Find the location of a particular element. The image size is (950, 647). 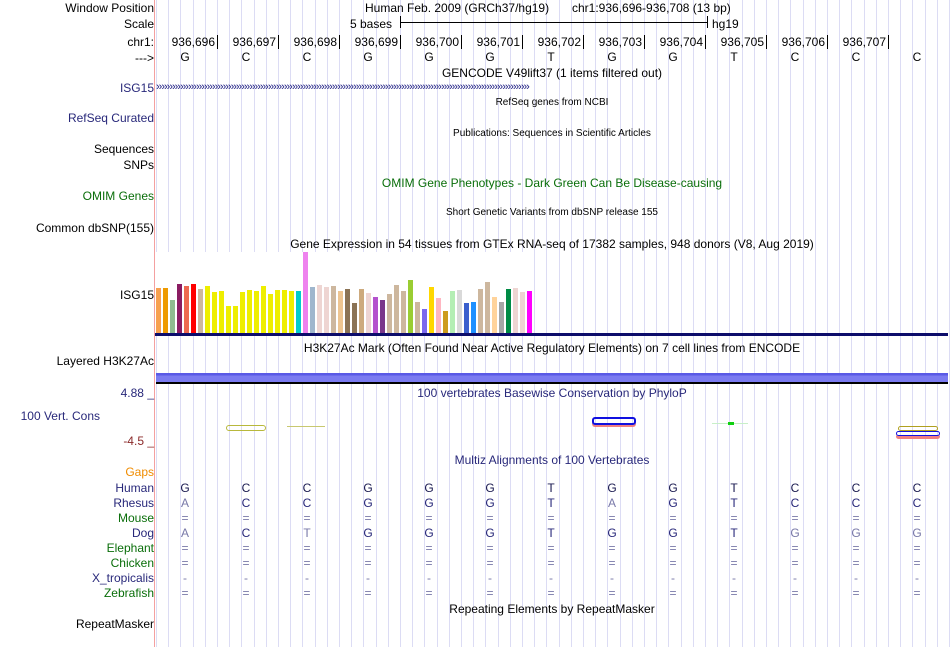

label-gaps: Gaps is located at coordinates (139, 472).